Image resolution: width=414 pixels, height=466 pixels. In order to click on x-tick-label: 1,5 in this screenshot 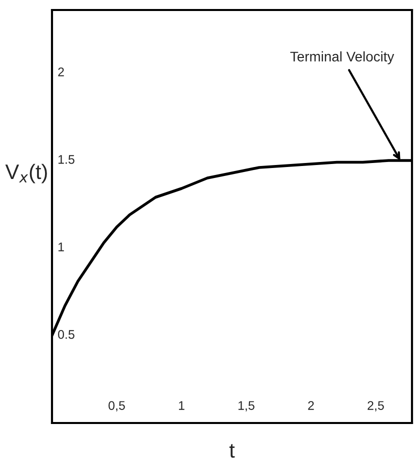, I will do `click(246, 406)`.